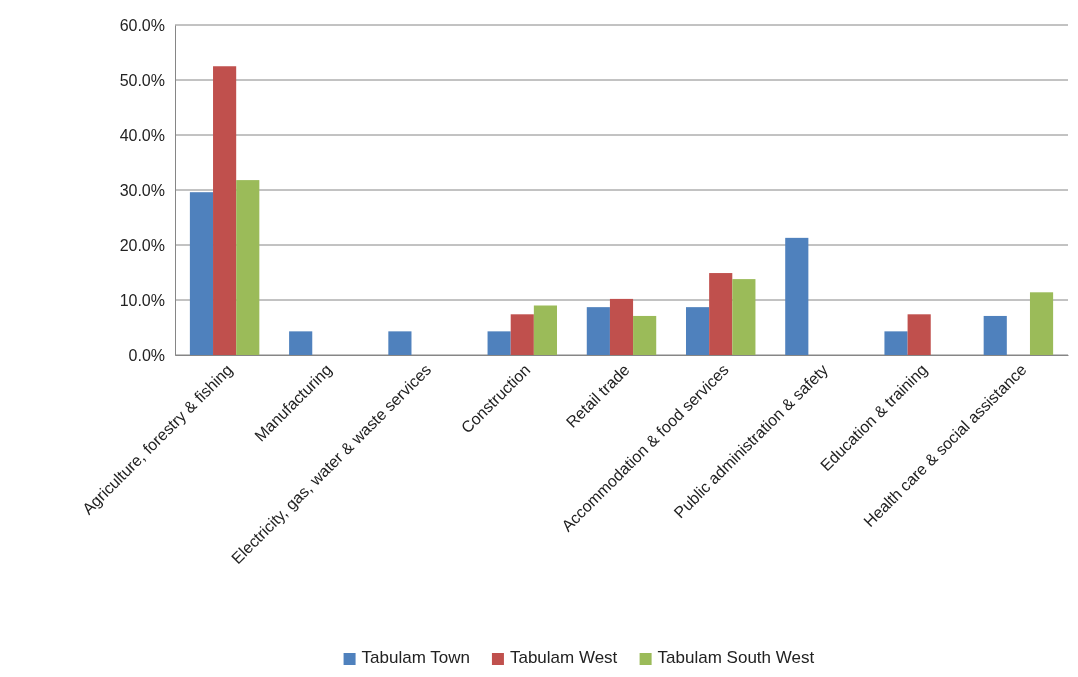 The image size is (1078, 677). I want to click on y-tick-label: 40.0%, so click(142, 135).